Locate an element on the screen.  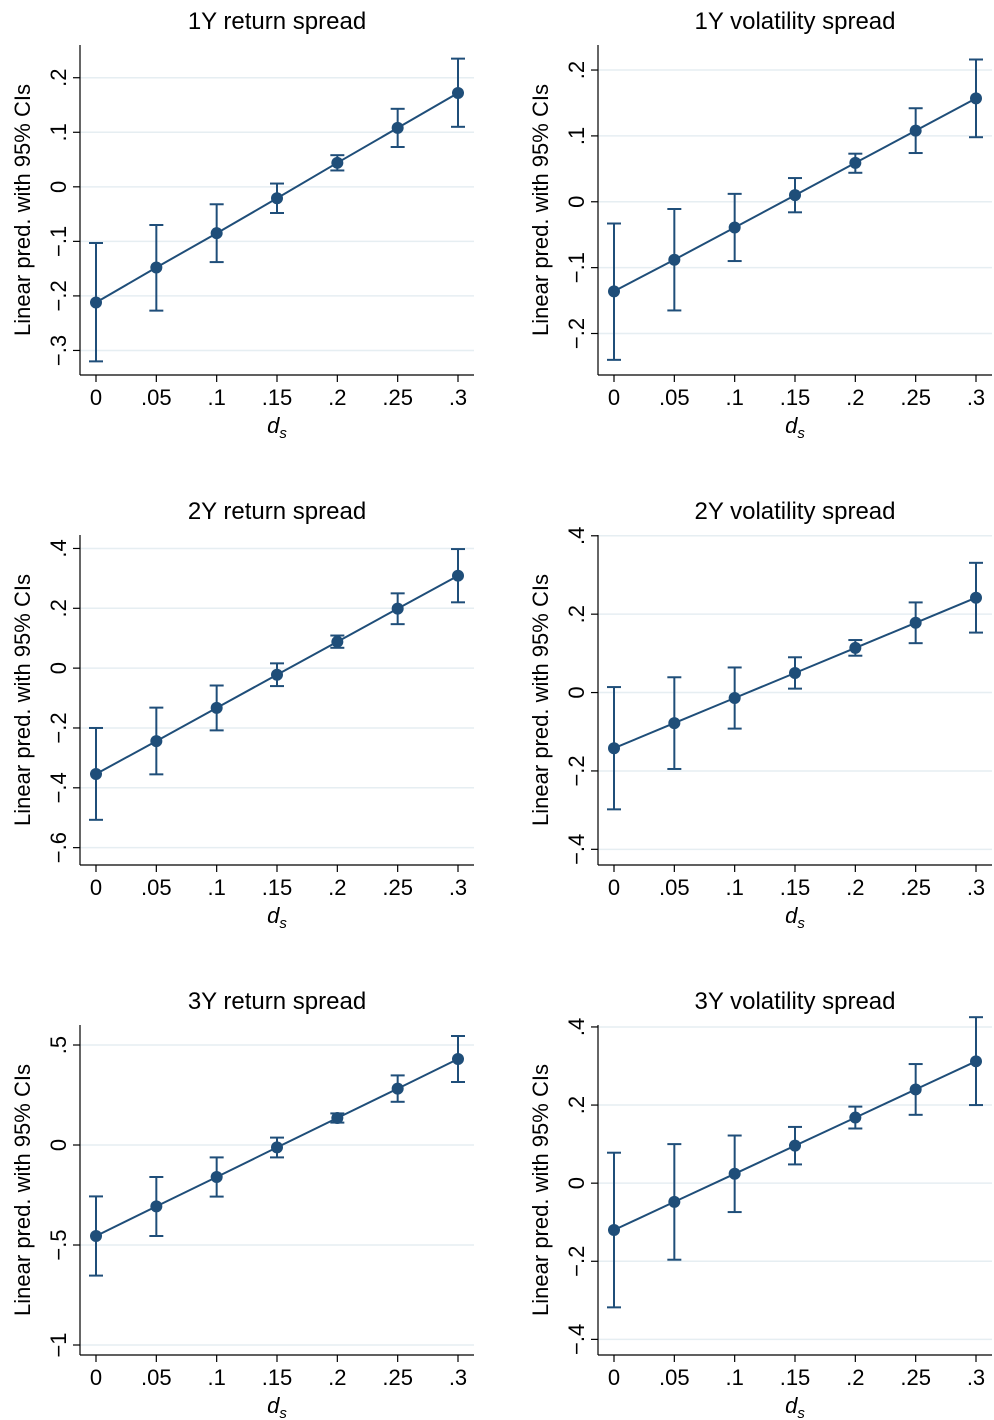
y-tick-label: .5 is located at coordinates (58, 1045).